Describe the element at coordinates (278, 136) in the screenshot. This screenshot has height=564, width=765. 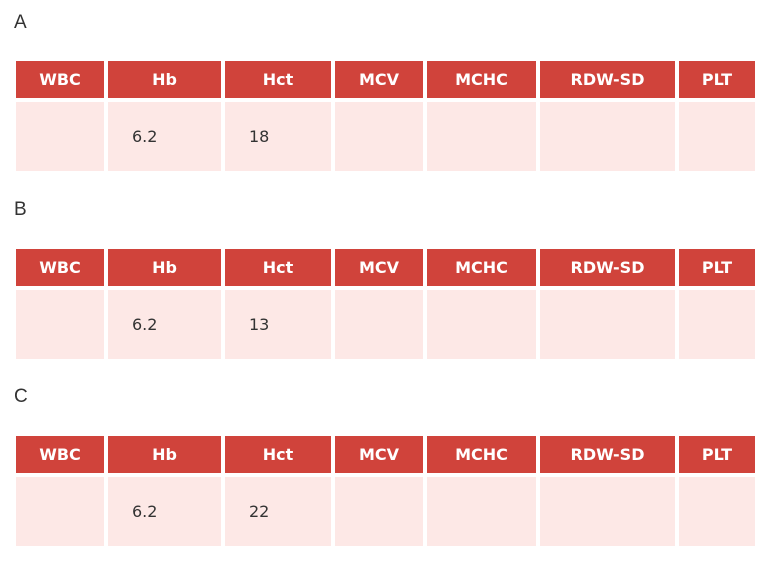
I see `cell-hct: 18` at that location.